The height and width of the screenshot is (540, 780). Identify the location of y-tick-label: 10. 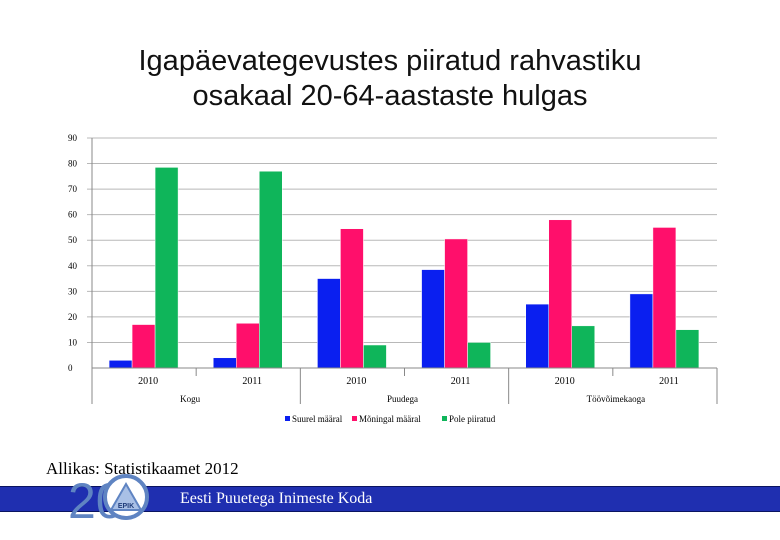
(73, 342).